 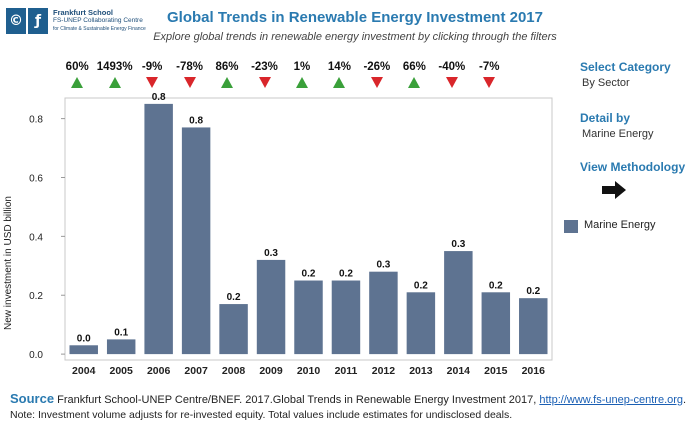 What do you see at coordinates (606, 83) in the screenshot?
I see `category-value: By Sector` at bounding box center [606, 83].